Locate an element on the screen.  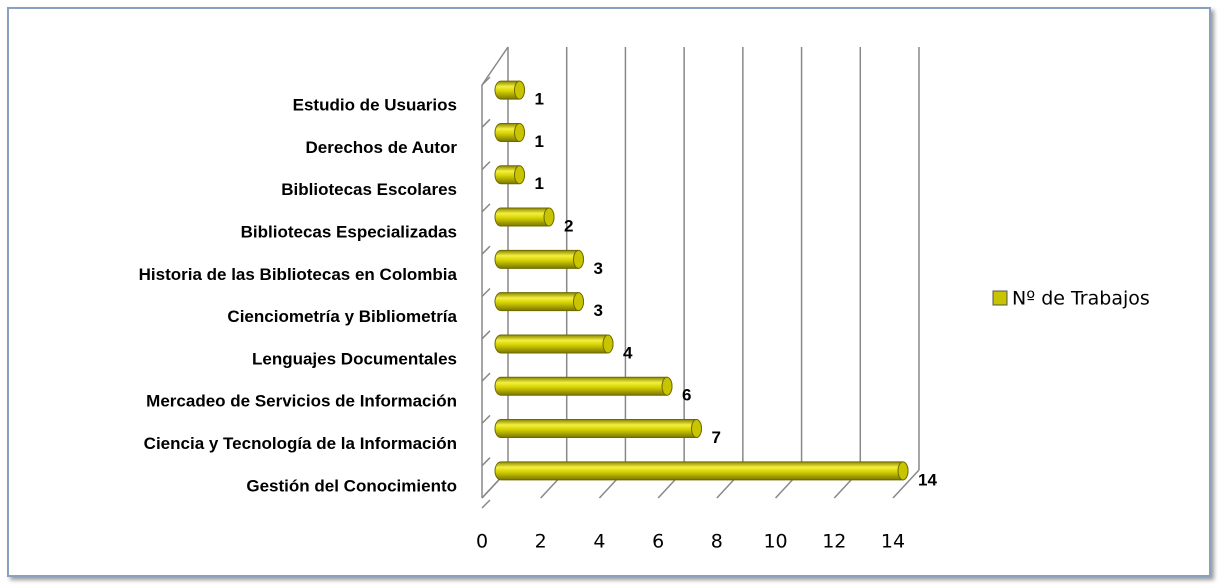
y-tick-label: Historia de las Bibliotecas en Colombia is located at coordinates (298, 274).